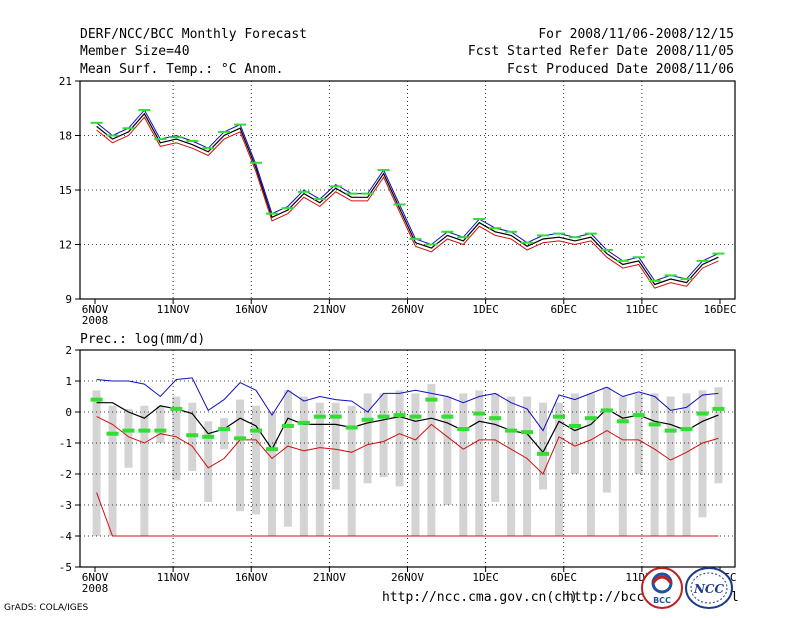  Describe the element at coordinates (709, 589) in the screenshot. I see `ncc-logo-text: NCC` at that location.